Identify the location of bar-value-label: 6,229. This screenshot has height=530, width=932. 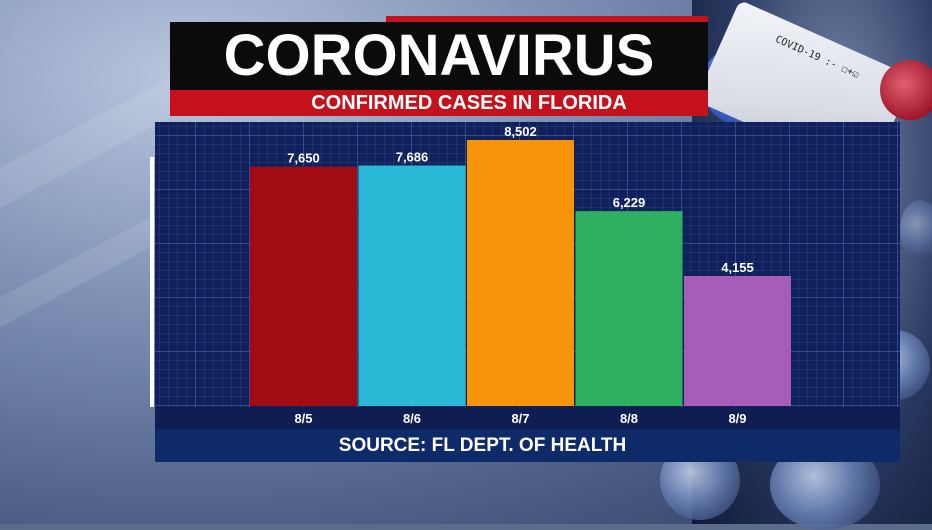
(629, 202).